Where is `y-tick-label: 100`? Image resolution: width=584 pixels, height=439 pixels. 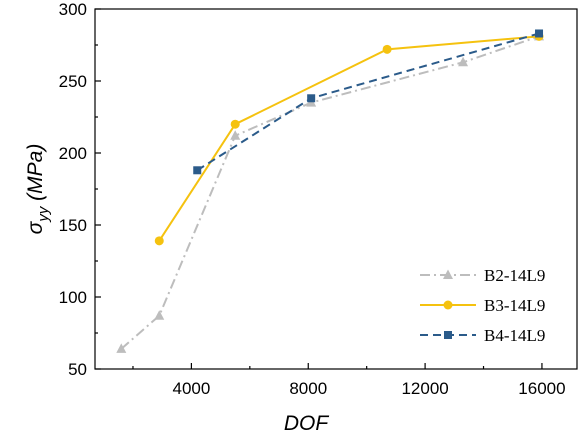
y-tick-label: 100 is located at coordinates (73, 297).